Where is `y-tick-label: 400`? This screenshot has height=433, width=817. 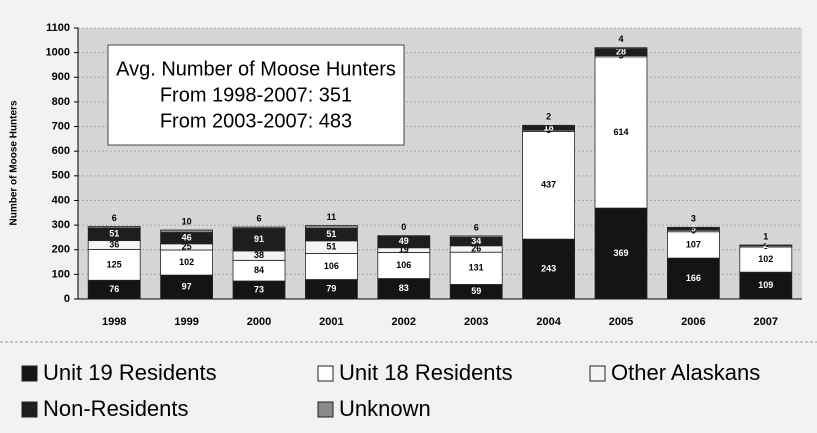 y-tick-label: 400 is located at coordinates (61, 200).